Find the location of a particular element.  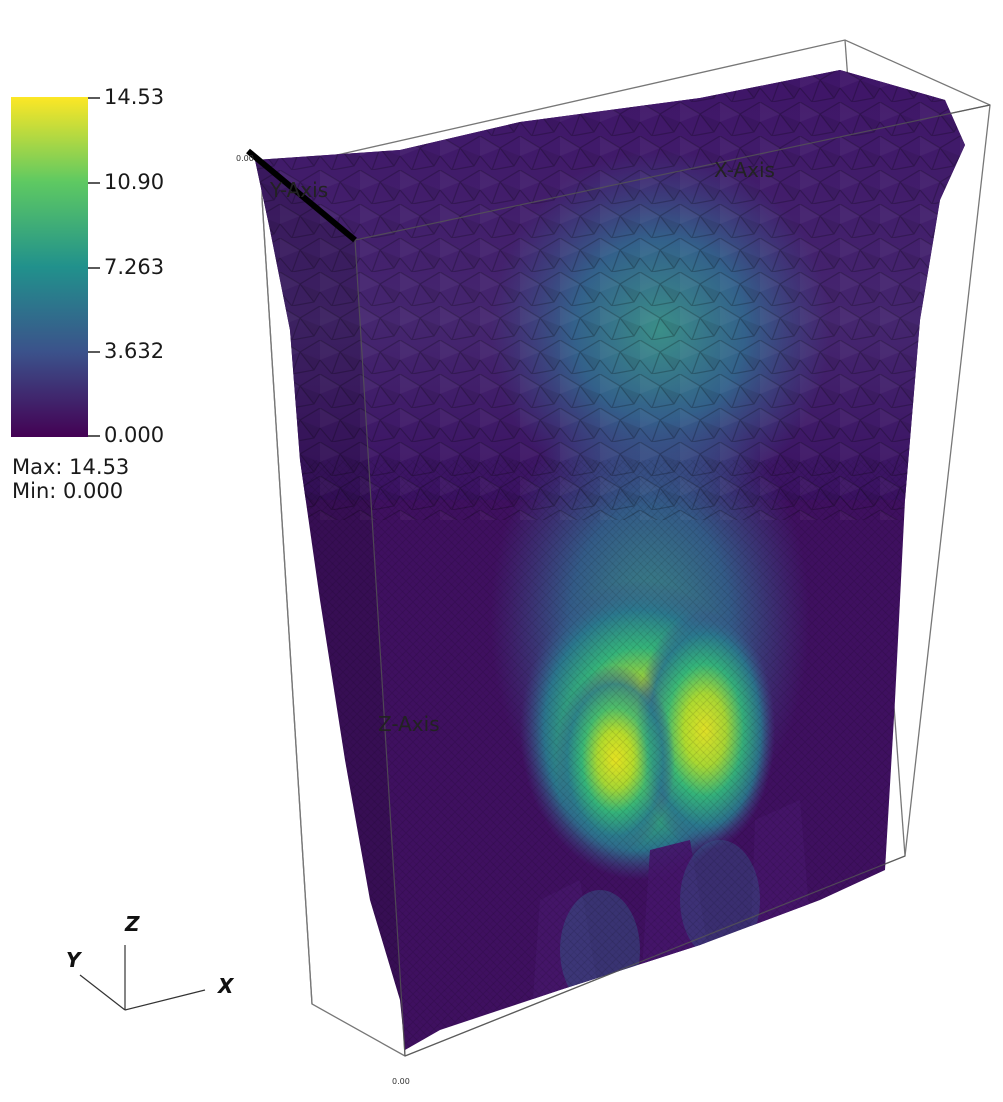

stat-min: Min: 0.000 is located at coordinates (68, 491).